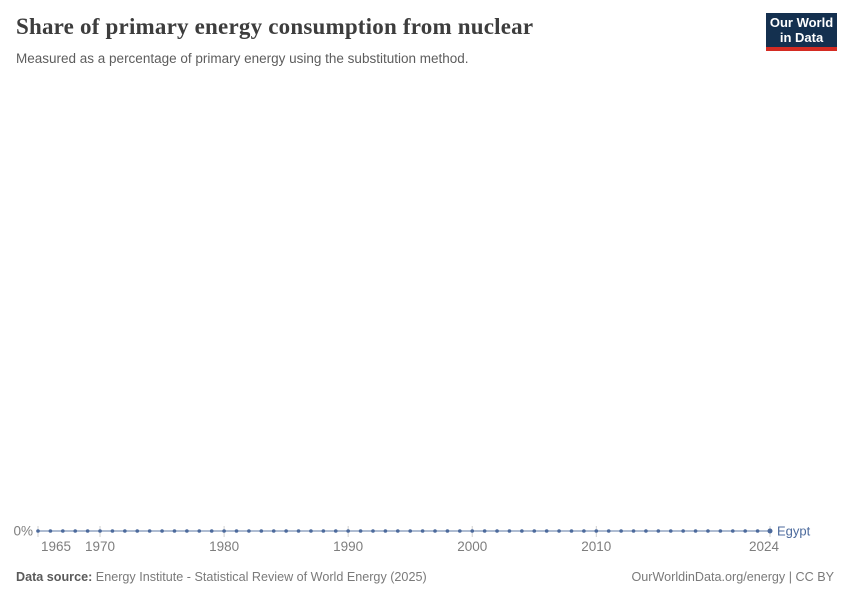 This screenshot has height=600, width=850. I want to click on y-axis-tick-label: 0%, so click(23, 531).